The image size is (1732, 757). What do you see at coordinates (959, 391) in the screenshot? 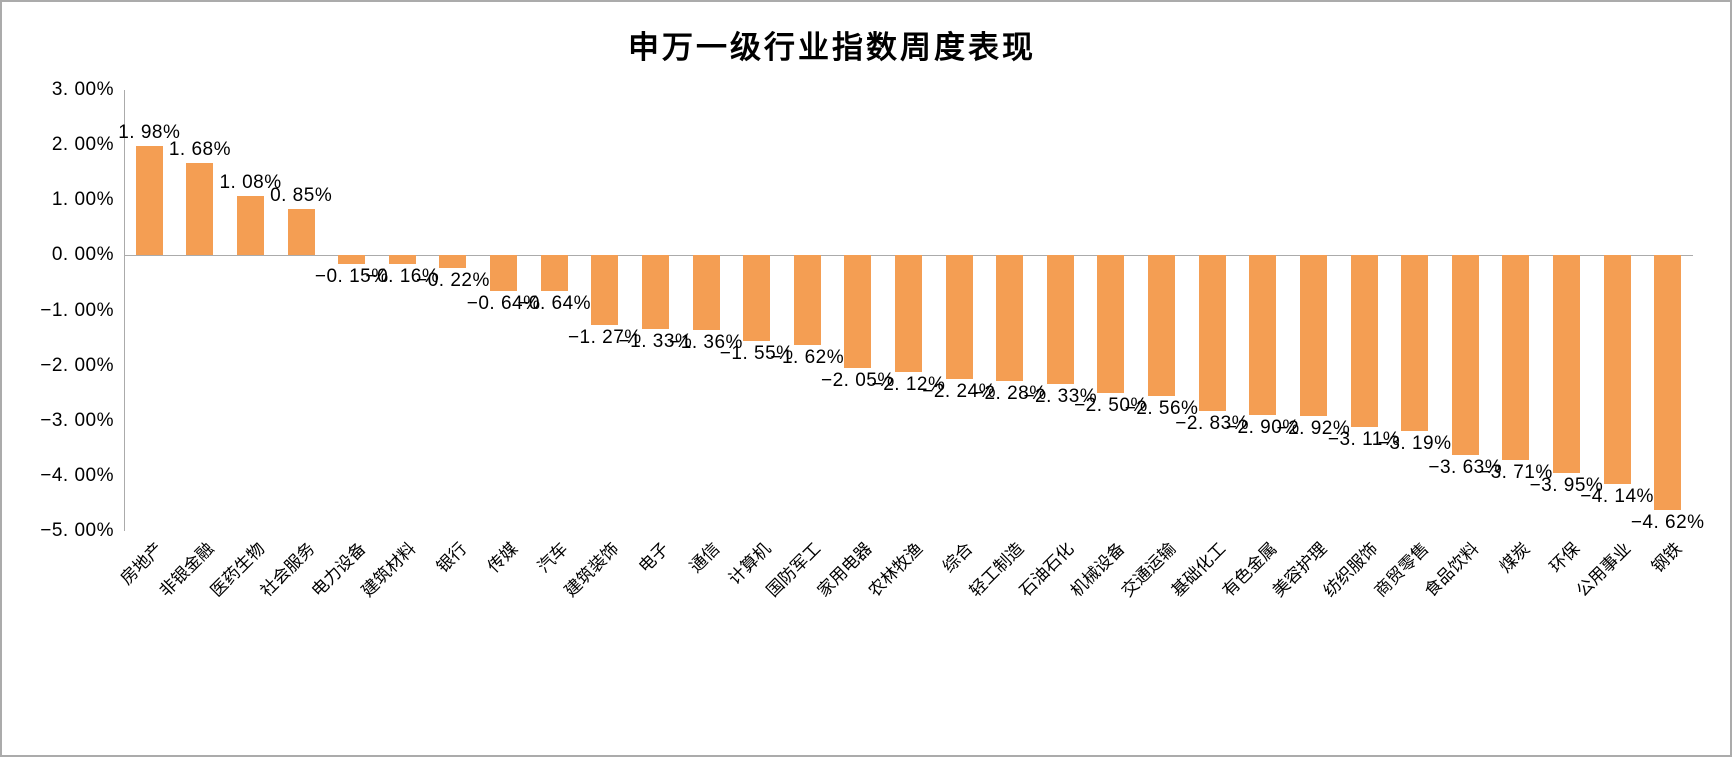
I see `bar-value-label: −2. 24%` at bounding box center [959, 391].